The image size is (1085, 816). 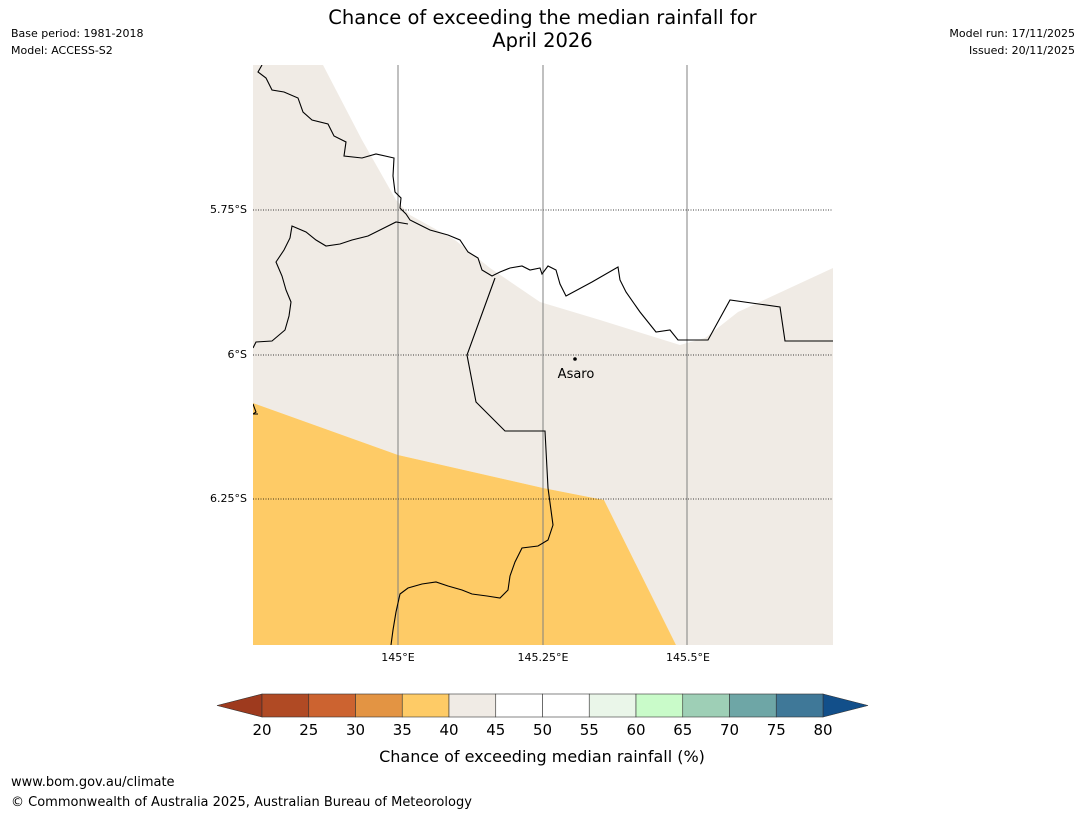 I want to click on place-marker-dot, so click(x=575, y=359).